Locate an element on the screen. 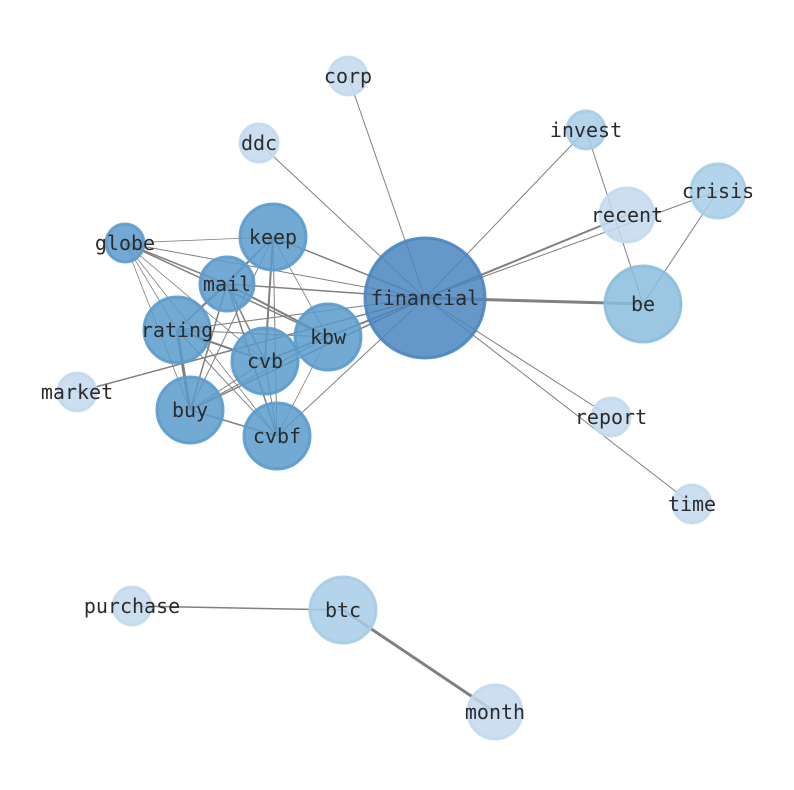 Image resolution: width=794 pixels, height=790 pixels. node-label: purchase is located at coordinates (132, 606).